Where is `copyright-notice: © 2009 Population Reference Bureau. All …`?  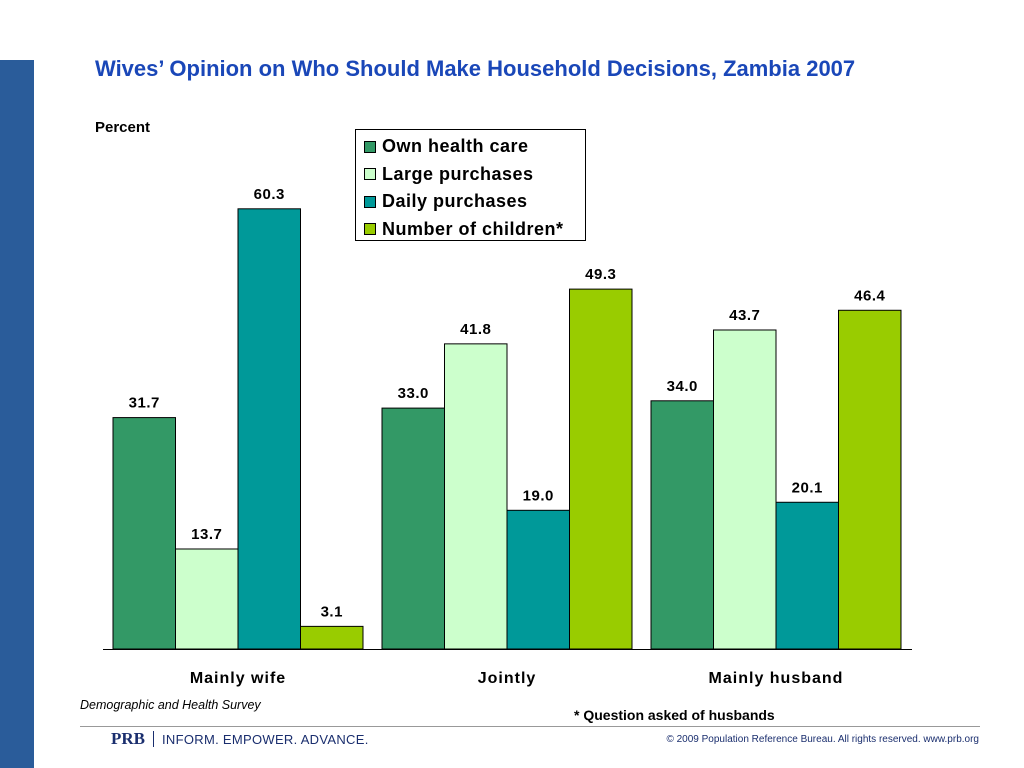 copyright-notice: © 2009 Population Reference Bureau. All … is located at coordinates (822, 739).